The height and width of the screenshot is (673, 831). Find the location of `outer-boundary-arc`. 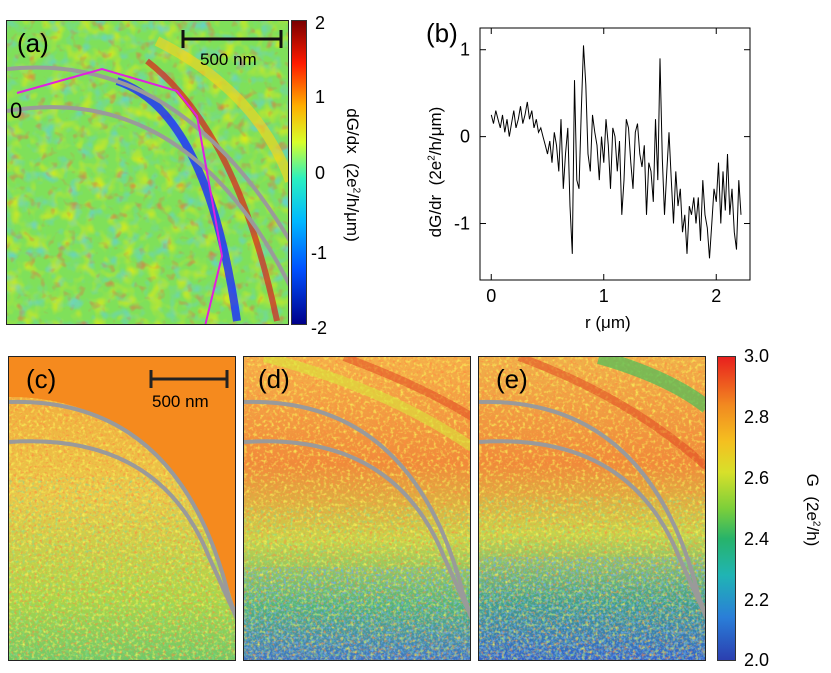

outer-boundary-arc is located at coordinates (147, 153).